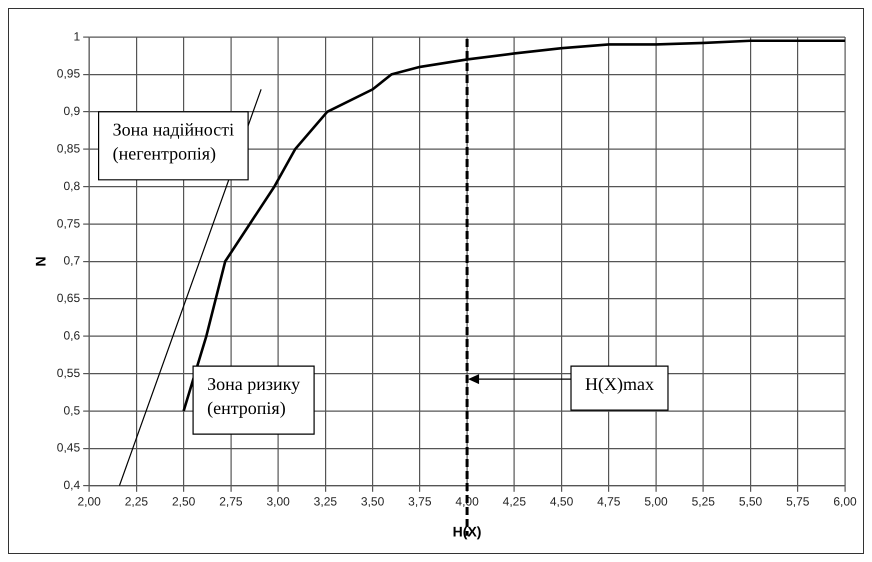 The height and width of the screenshot is (562, 872). Describe the element at coordinates (71, 185) in the screenshot. I see `y-tick-label: 0,8` at that location.